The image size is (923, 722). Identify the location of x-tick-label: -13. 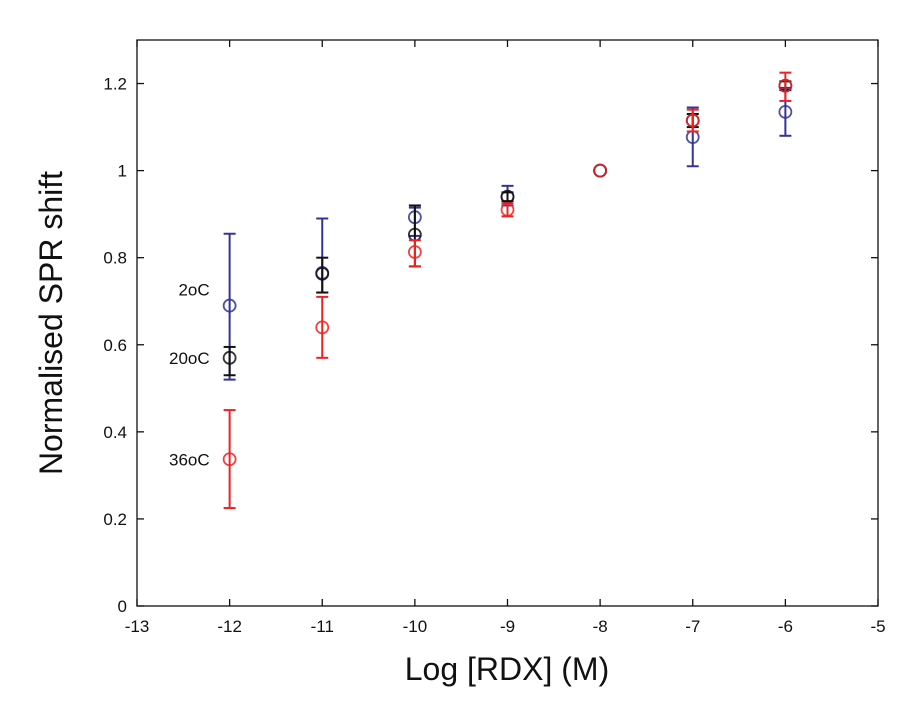
(137, 626).